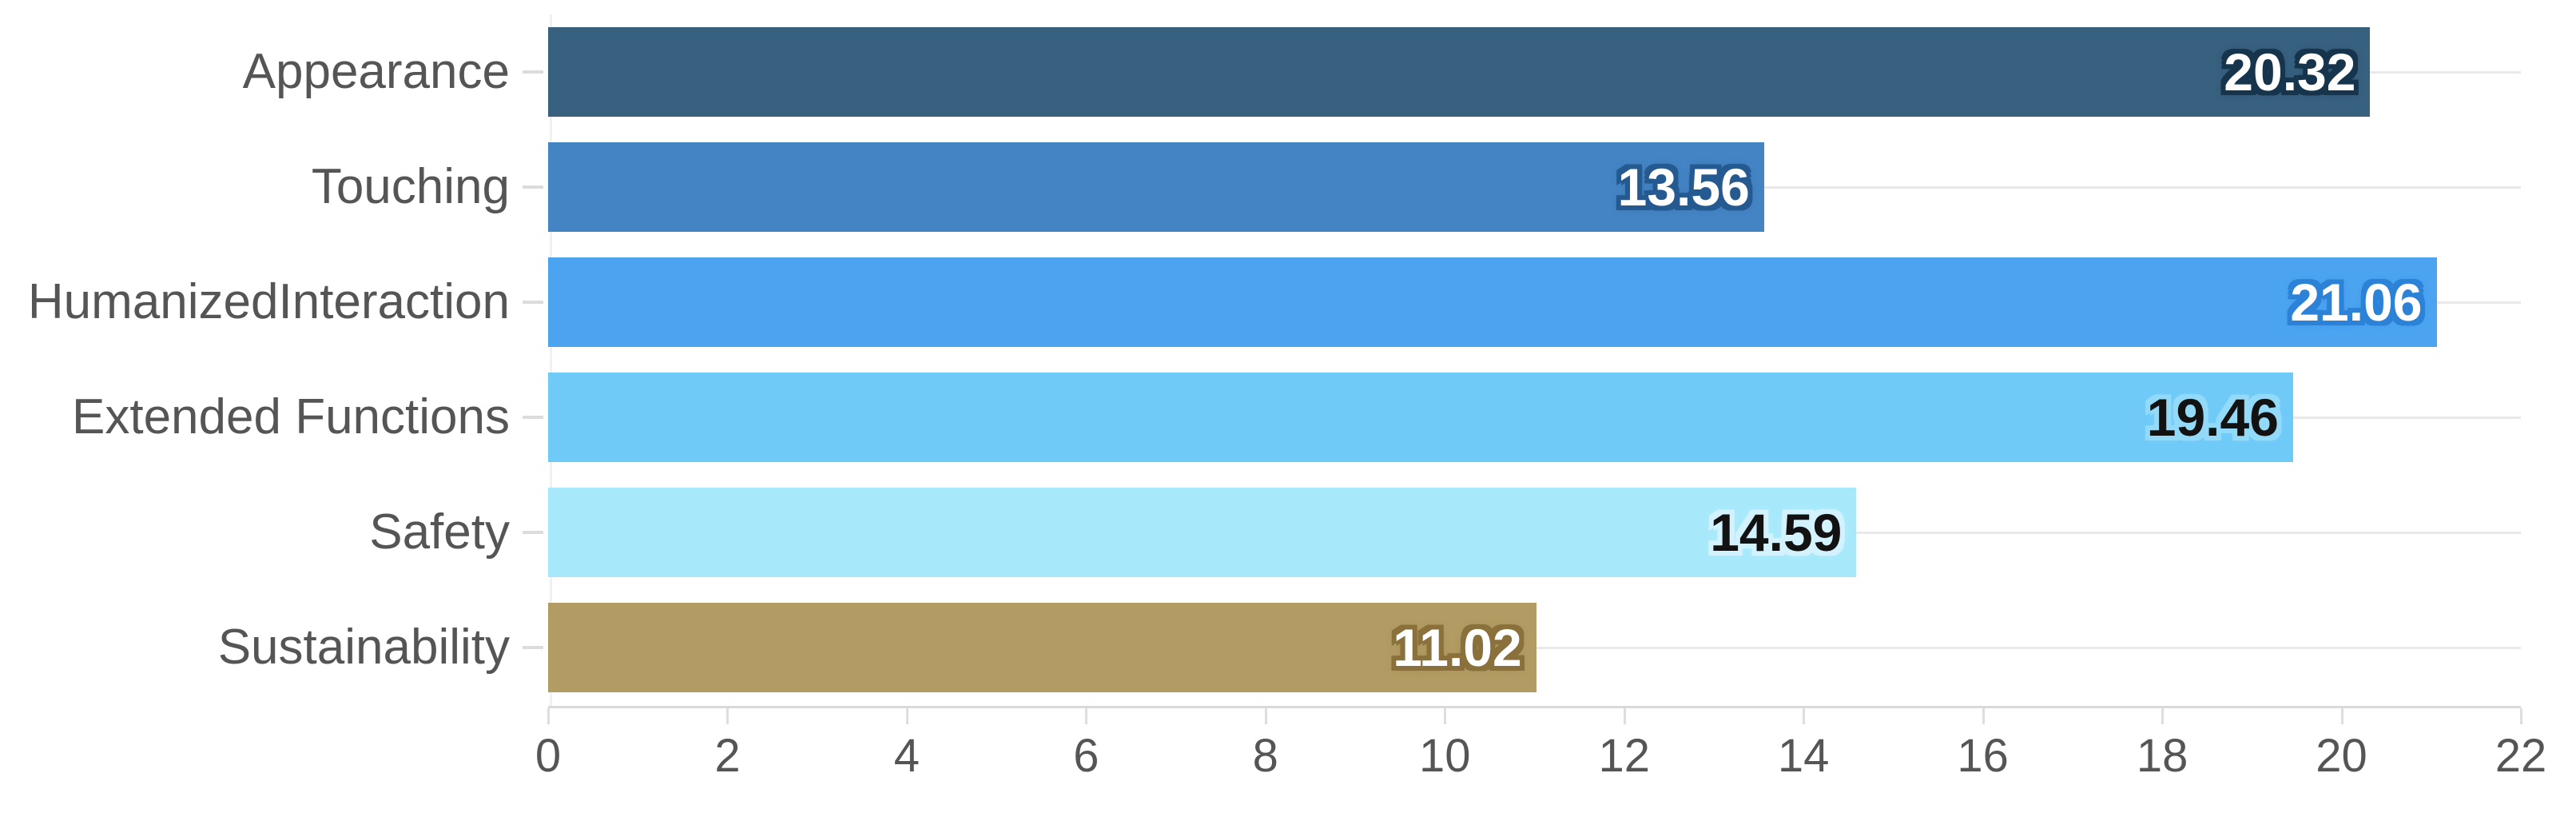 The width and height of the screenshot is (2576, 813). What do you see at coordinates (2290, 72) in the screenshot?
I see `value-label: 20.32` at bounding box center [2290, 72].